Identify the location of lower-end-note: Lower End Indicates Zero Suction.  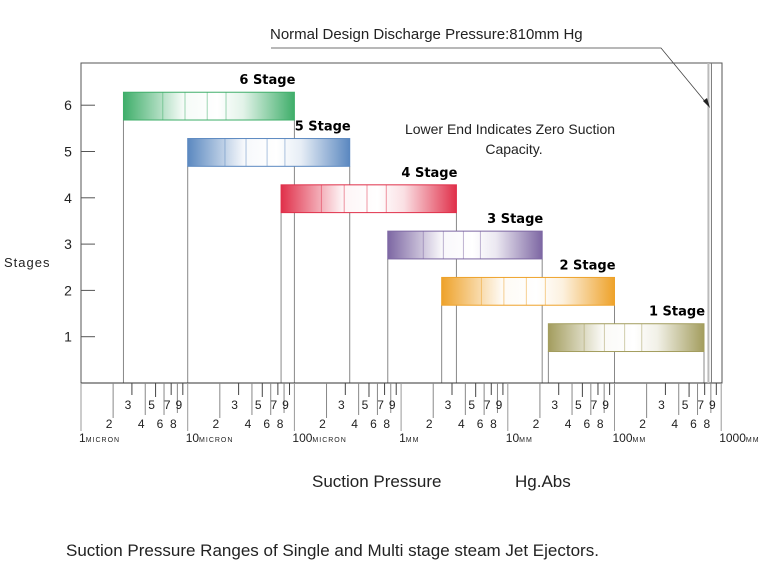
(510, 129).